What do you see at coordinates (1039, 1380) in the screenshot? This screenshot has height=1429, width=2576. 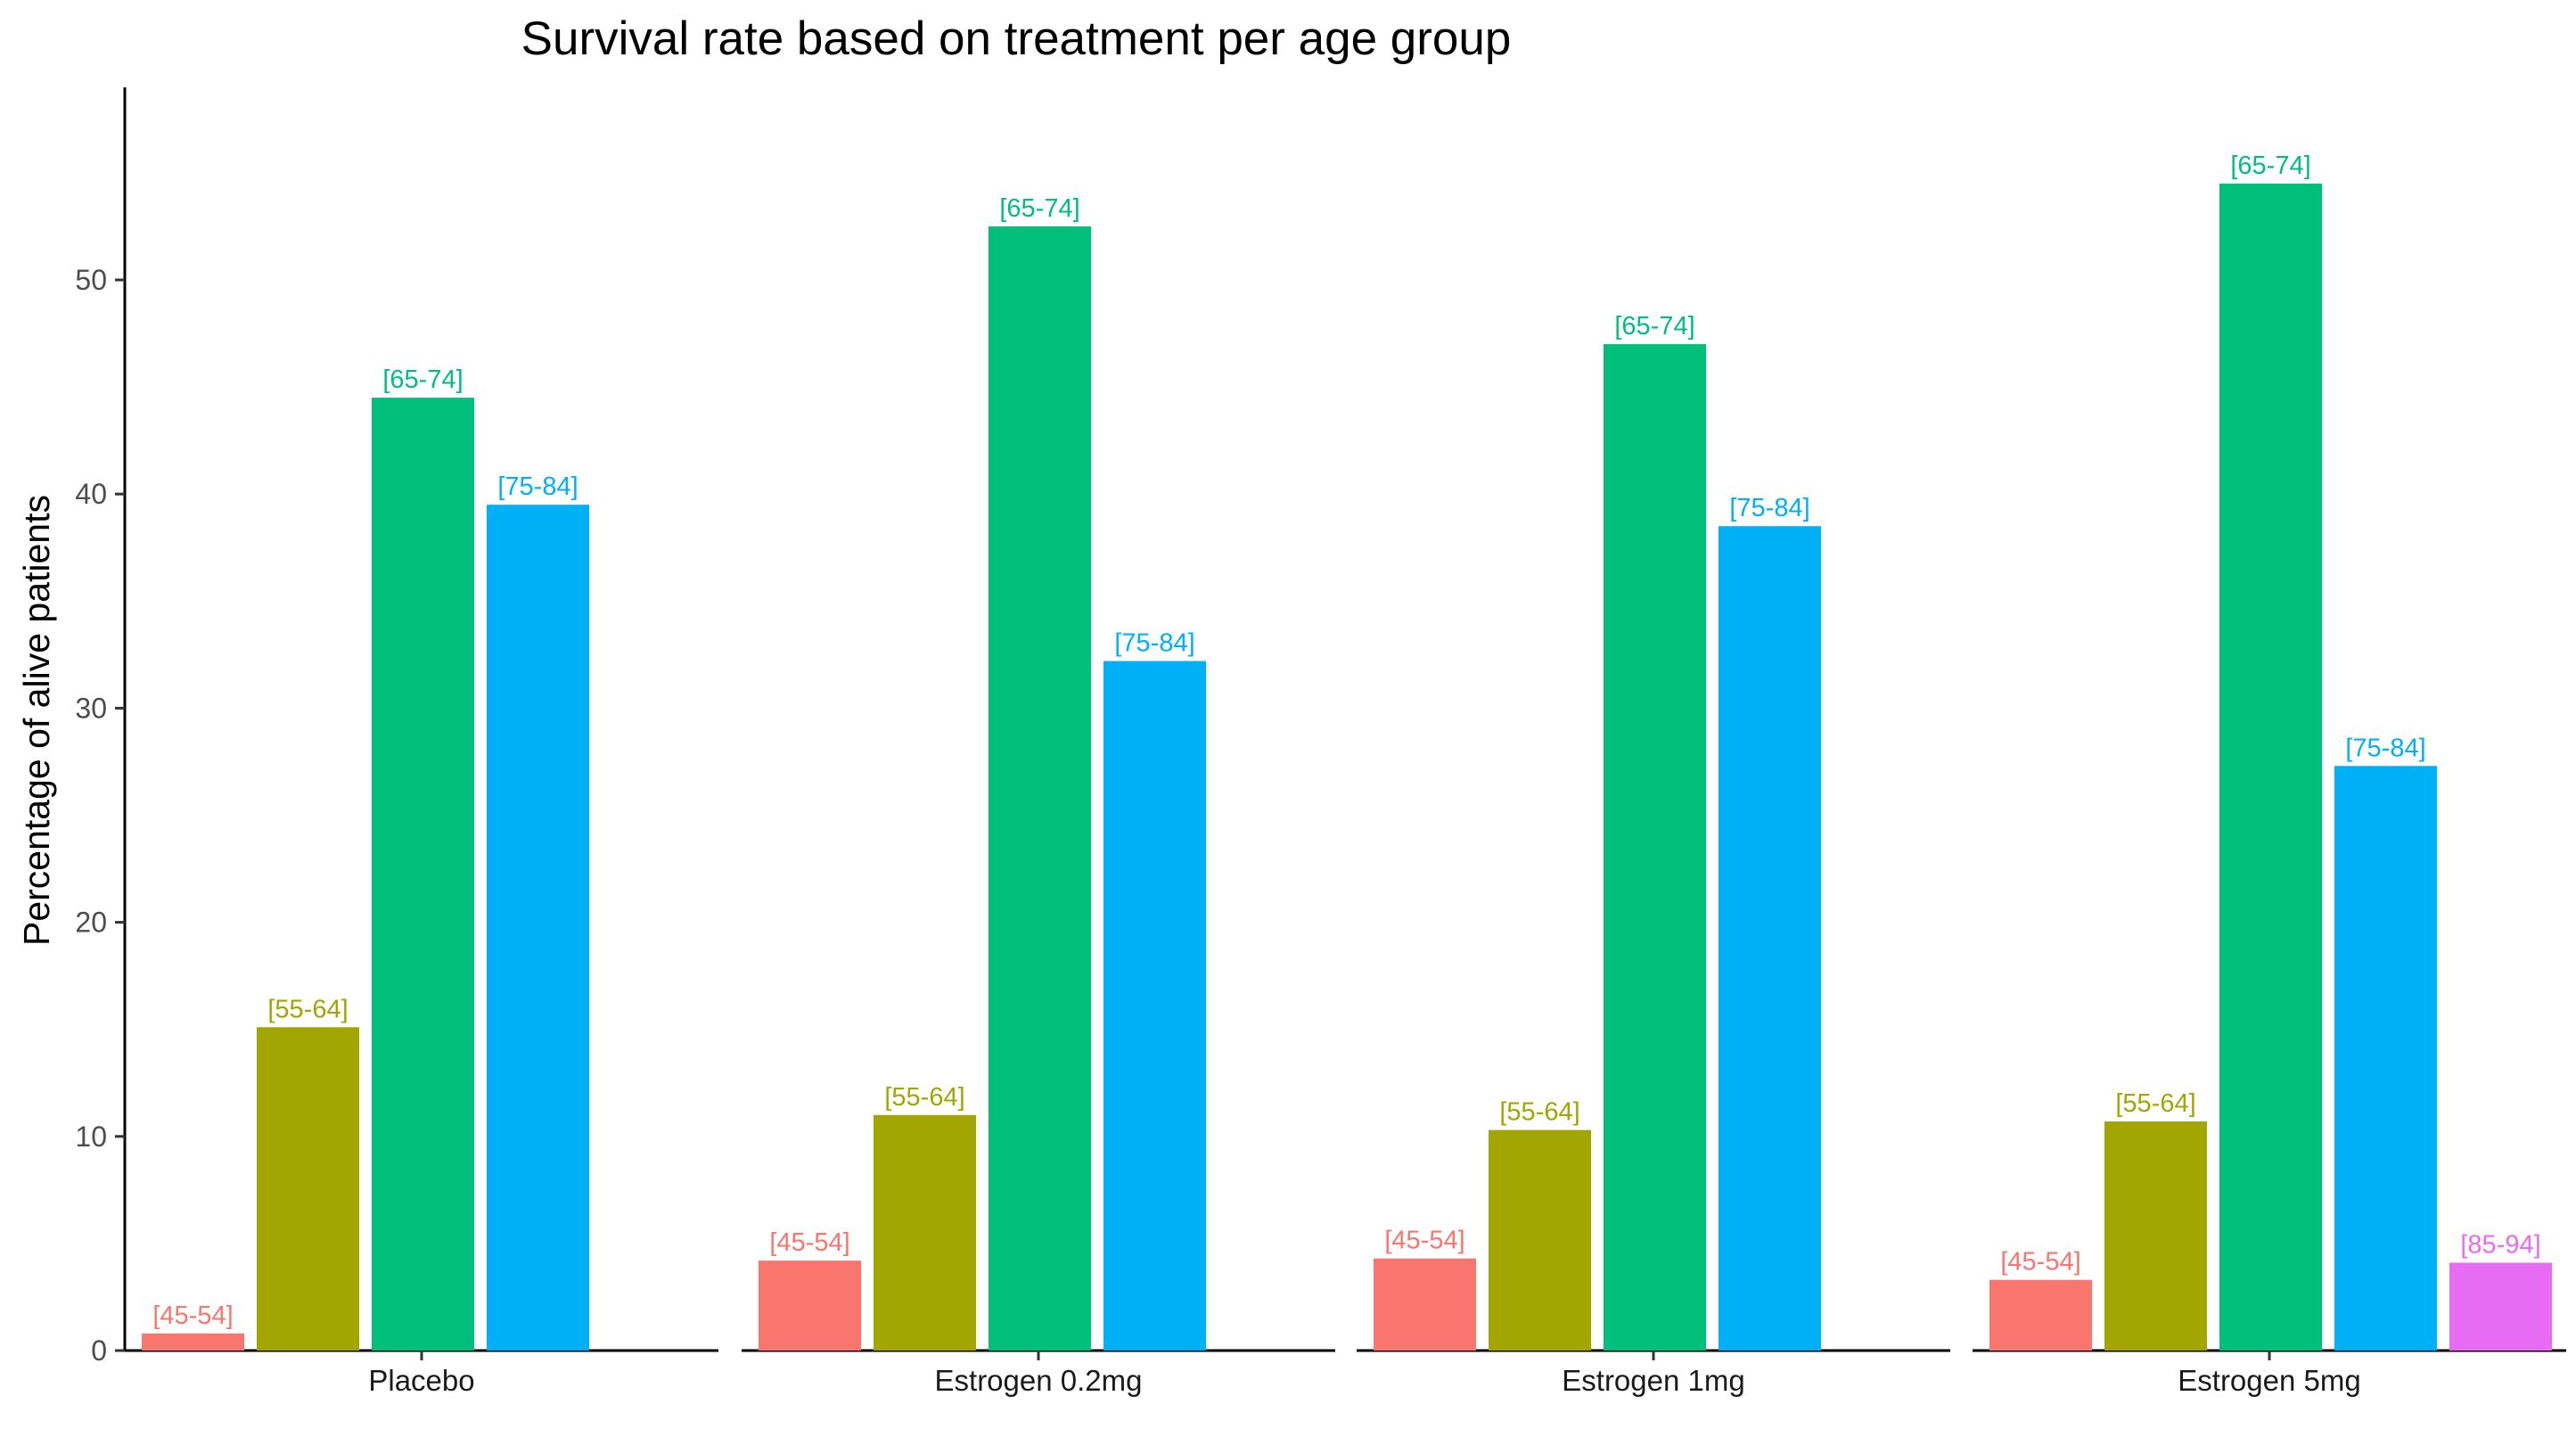 I see `x-category-label: Estrogen 0.2mg` at bounding box center [1039, 1380].